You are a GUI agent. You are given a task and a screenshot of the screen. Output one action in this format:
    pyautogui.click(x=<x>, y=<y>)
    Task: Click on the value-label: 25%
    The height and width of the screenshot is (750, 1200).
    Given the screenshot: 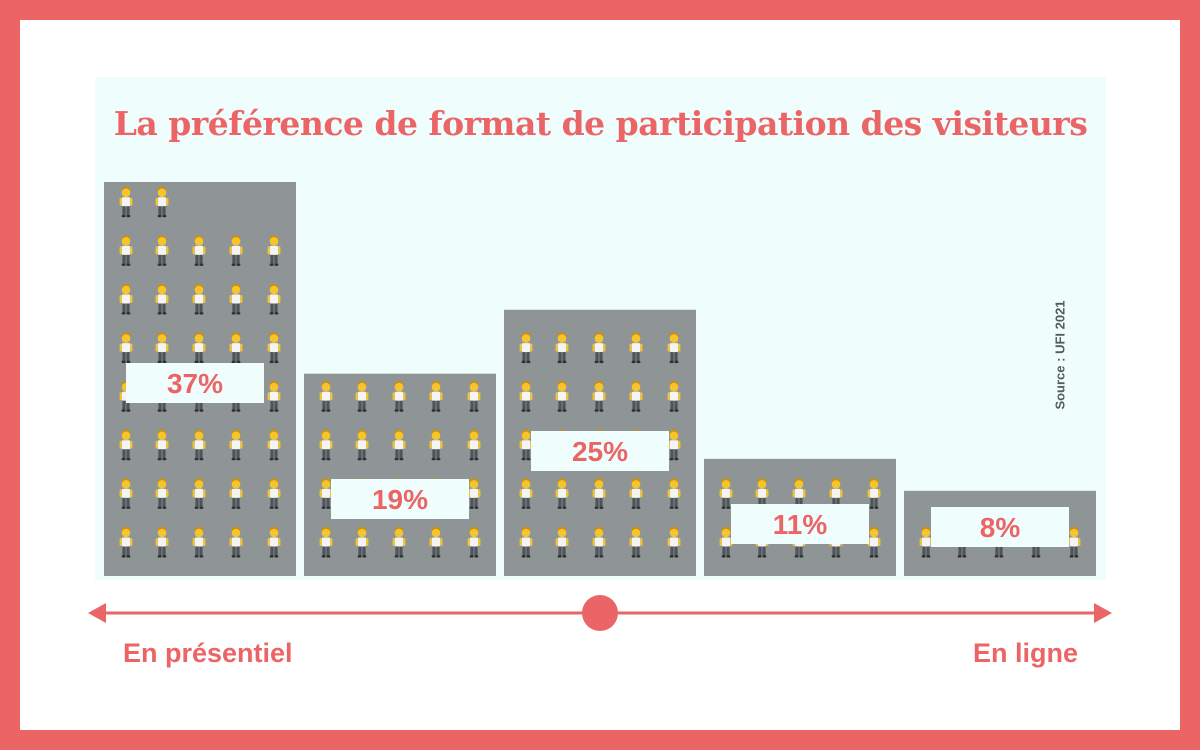 What is the action you would take?
    pyautogui.click(x=600, y=451)
    